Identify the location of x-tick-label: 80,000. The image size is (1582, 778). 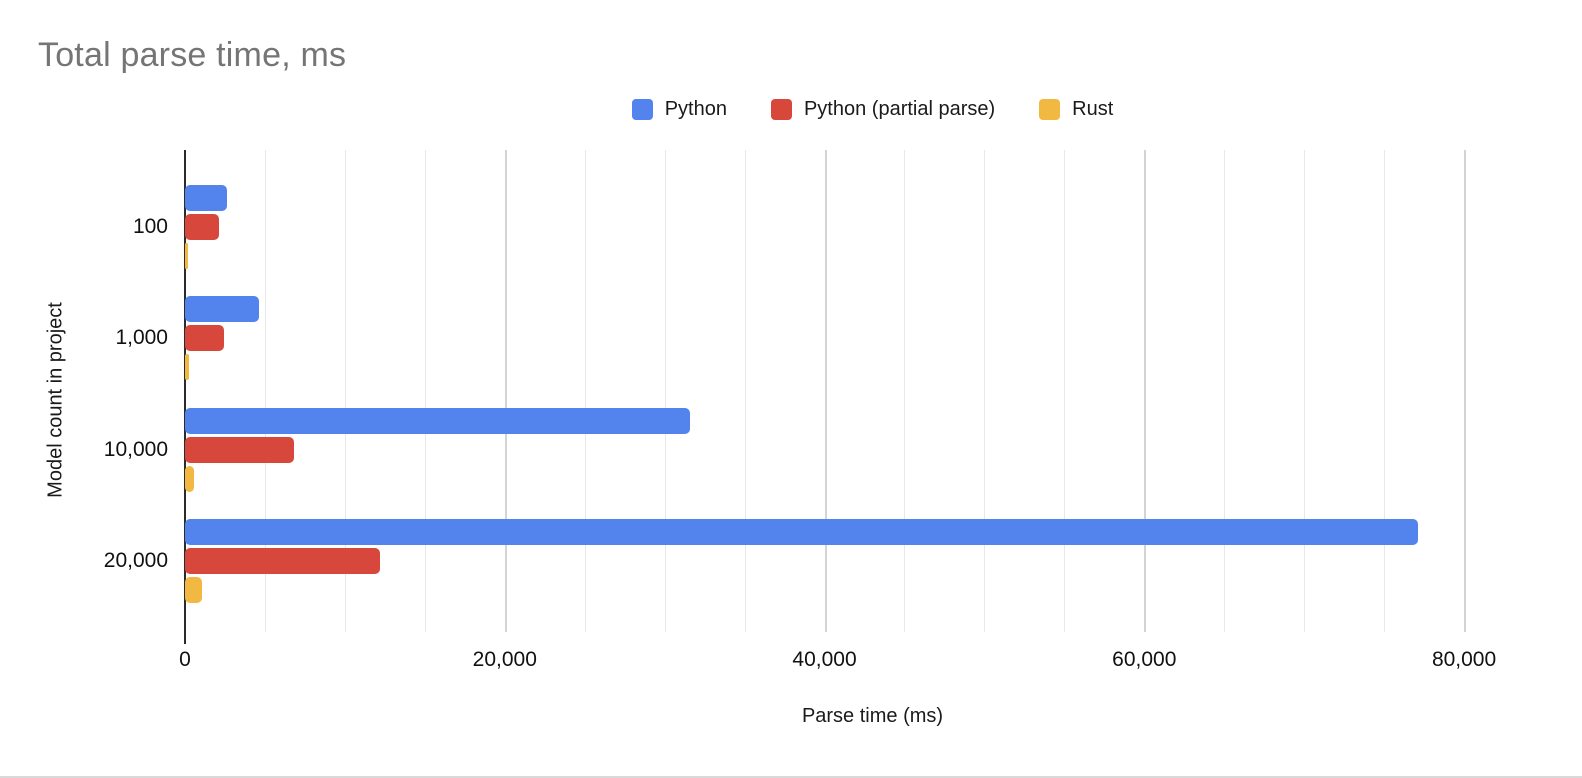
(1464, 659).